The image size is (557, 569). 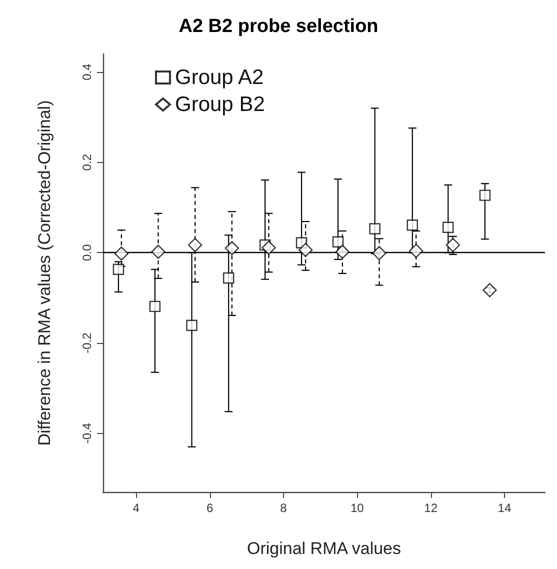 What do you see at coordinates (44, 273) in the screenshot?
I see `y-axis-title: Difference in RMA values (Corrected-Original)` at bounding box center [44, 273].